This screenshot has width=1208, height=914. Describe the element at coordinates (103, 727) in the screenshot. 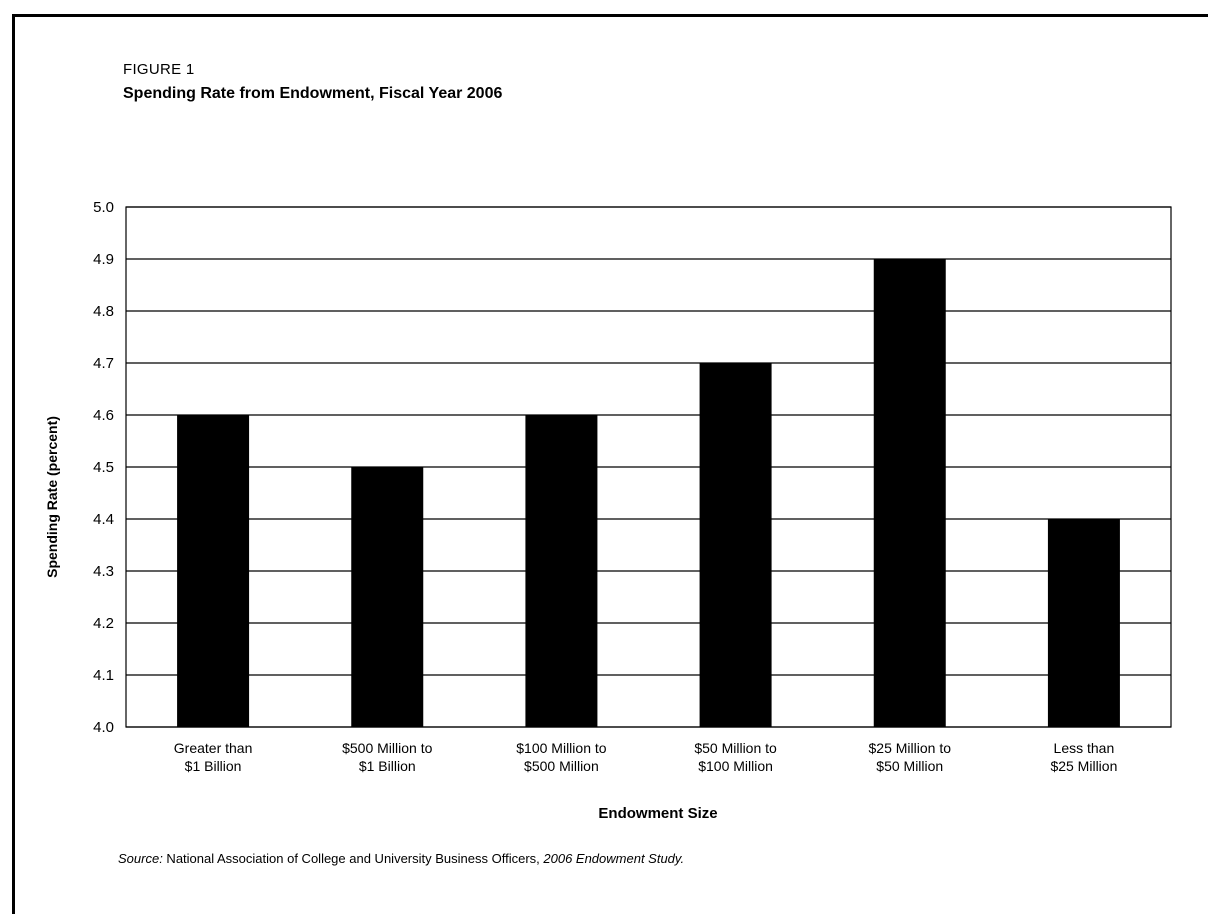

I see `y-tick-label: 4.0` at that location.